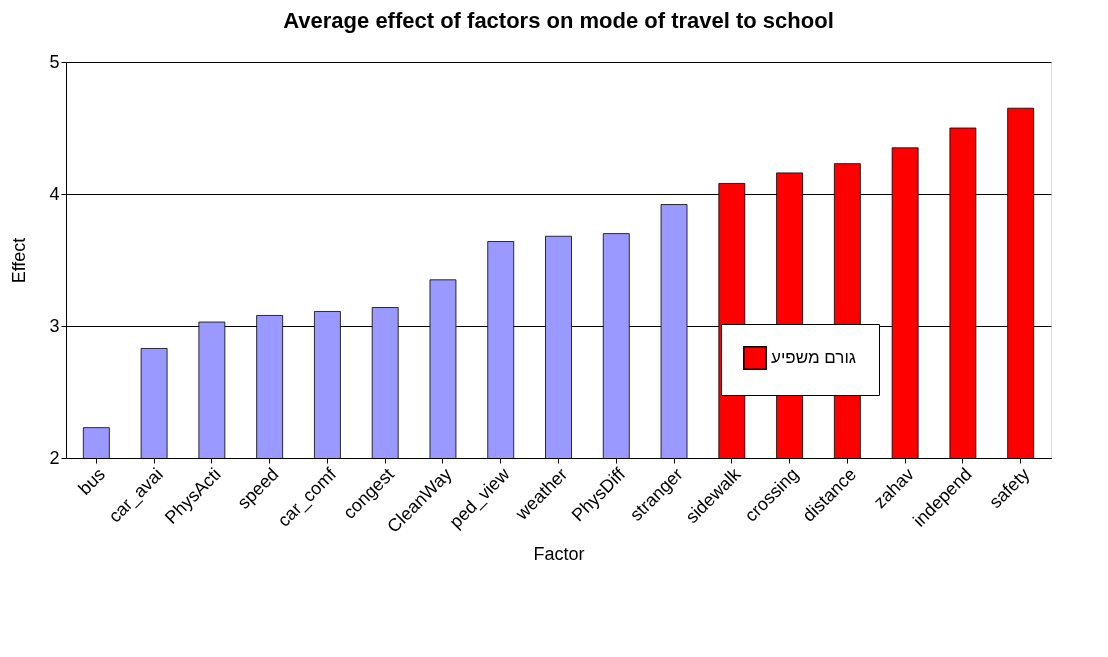 The height and width of the screenshot is (657, 1108). Describe the element at coordinates (54, 457) in the screenshot. I see `y-tick-label: 2` at that location.